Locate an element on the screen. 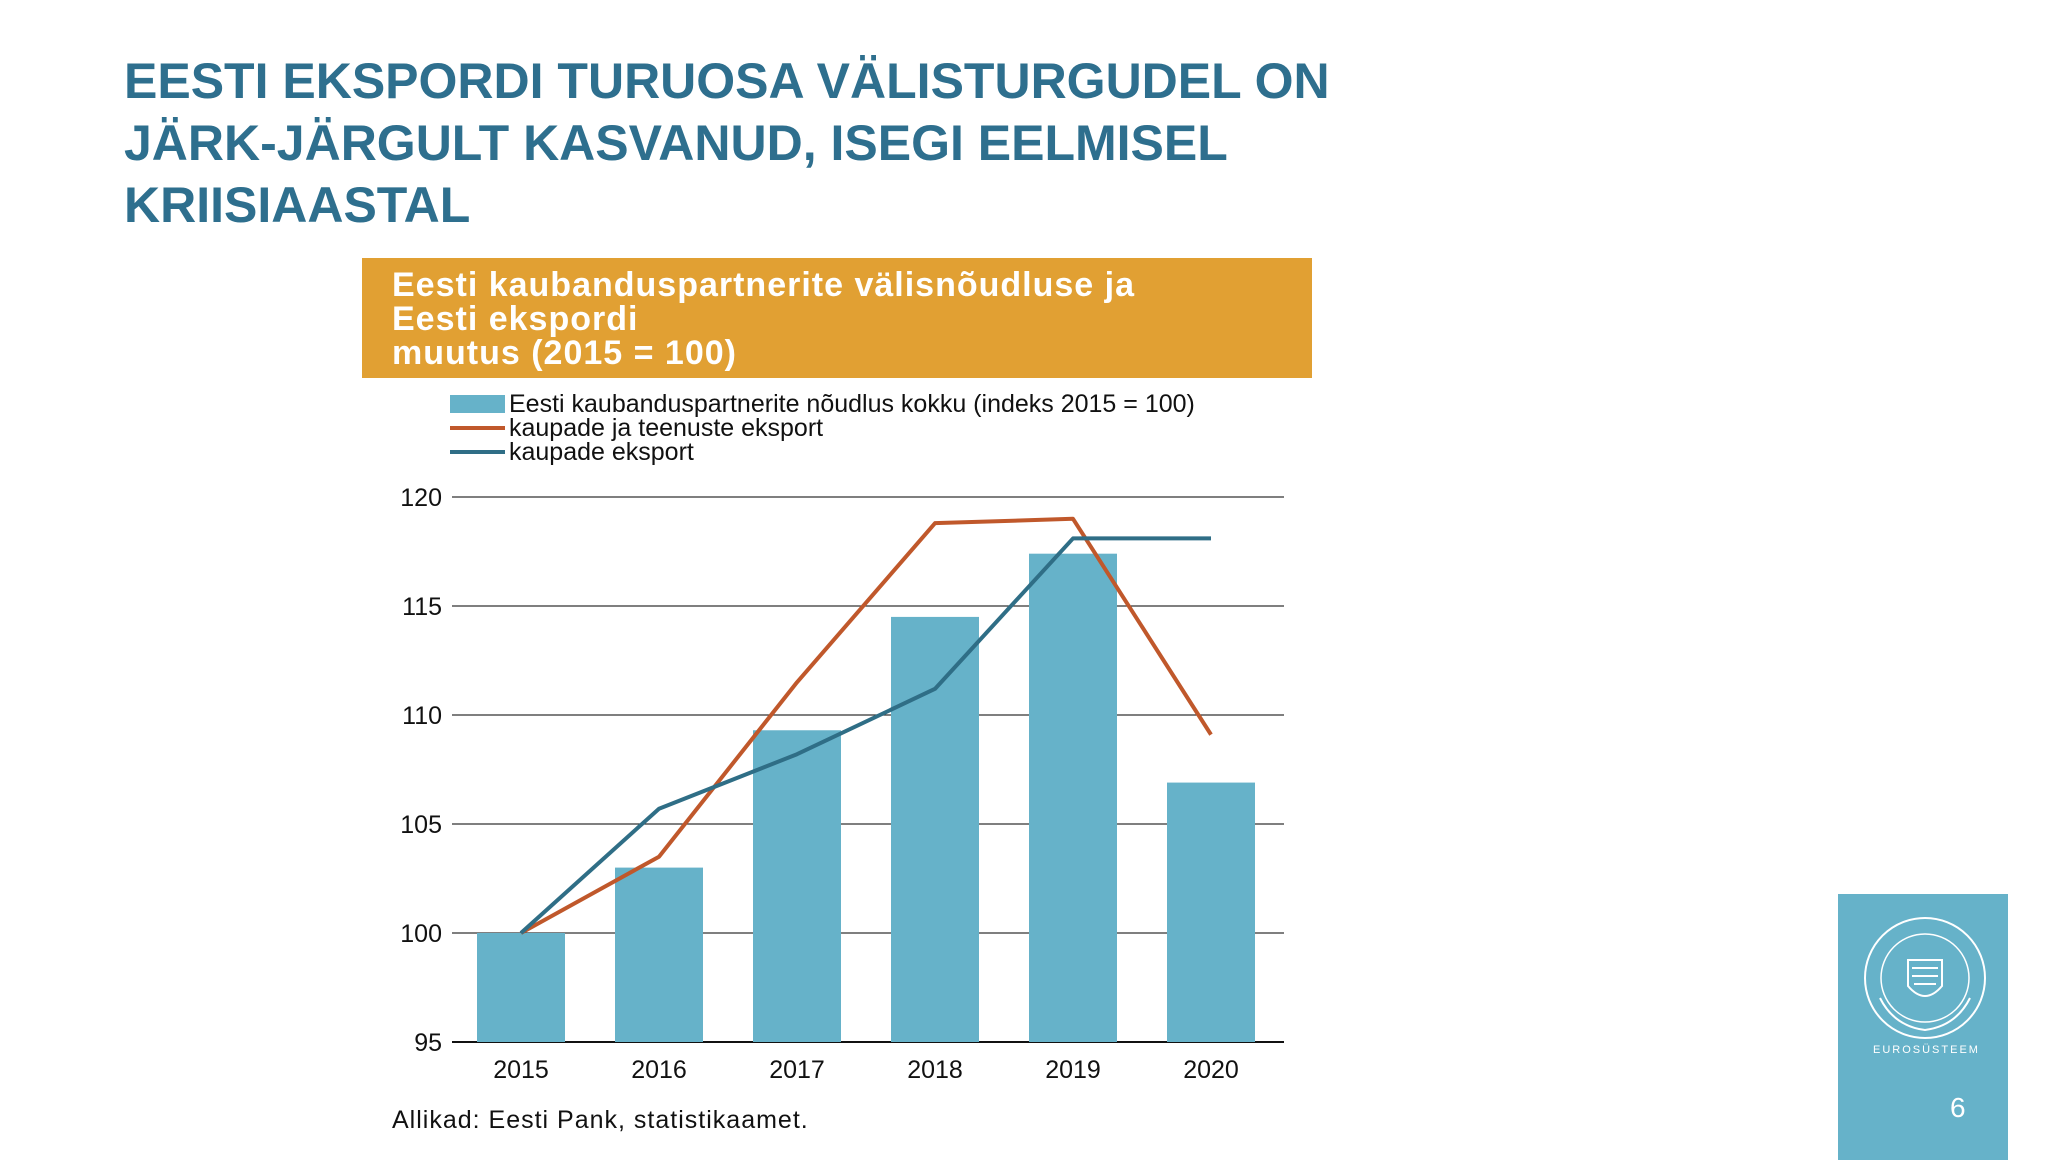 Image resolution: width=2048 pixels, height=1160 pixels. y-tick-label: 95 is located at coordinates (428, 1043).